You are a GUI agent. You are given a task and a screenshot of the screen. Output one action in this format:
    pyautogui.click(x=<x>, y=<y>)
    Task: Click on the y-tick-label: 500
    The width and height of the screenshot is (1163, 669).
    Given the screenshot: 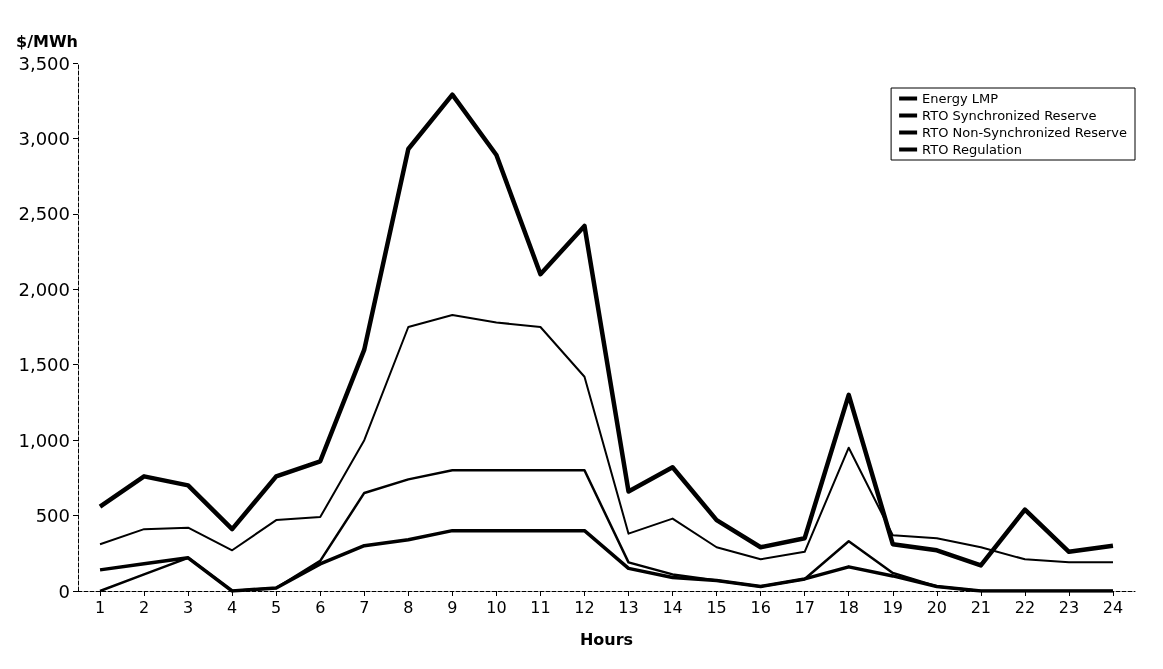 What is the action you would take?
    pyautogui.click(x=52, y=516)
    